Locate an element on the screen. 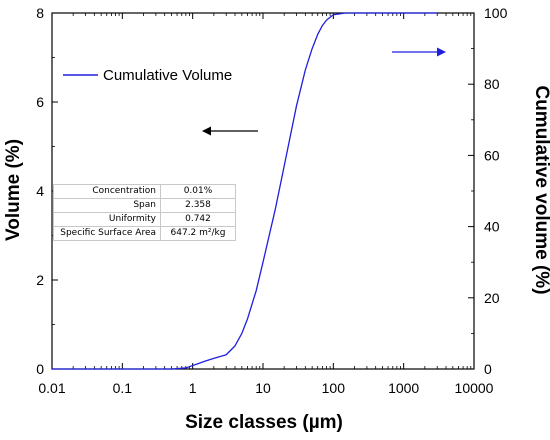 The width and height of the screenshot is (550, 440). x-tick-label: 0.1 is located at coordinates (123, 388).